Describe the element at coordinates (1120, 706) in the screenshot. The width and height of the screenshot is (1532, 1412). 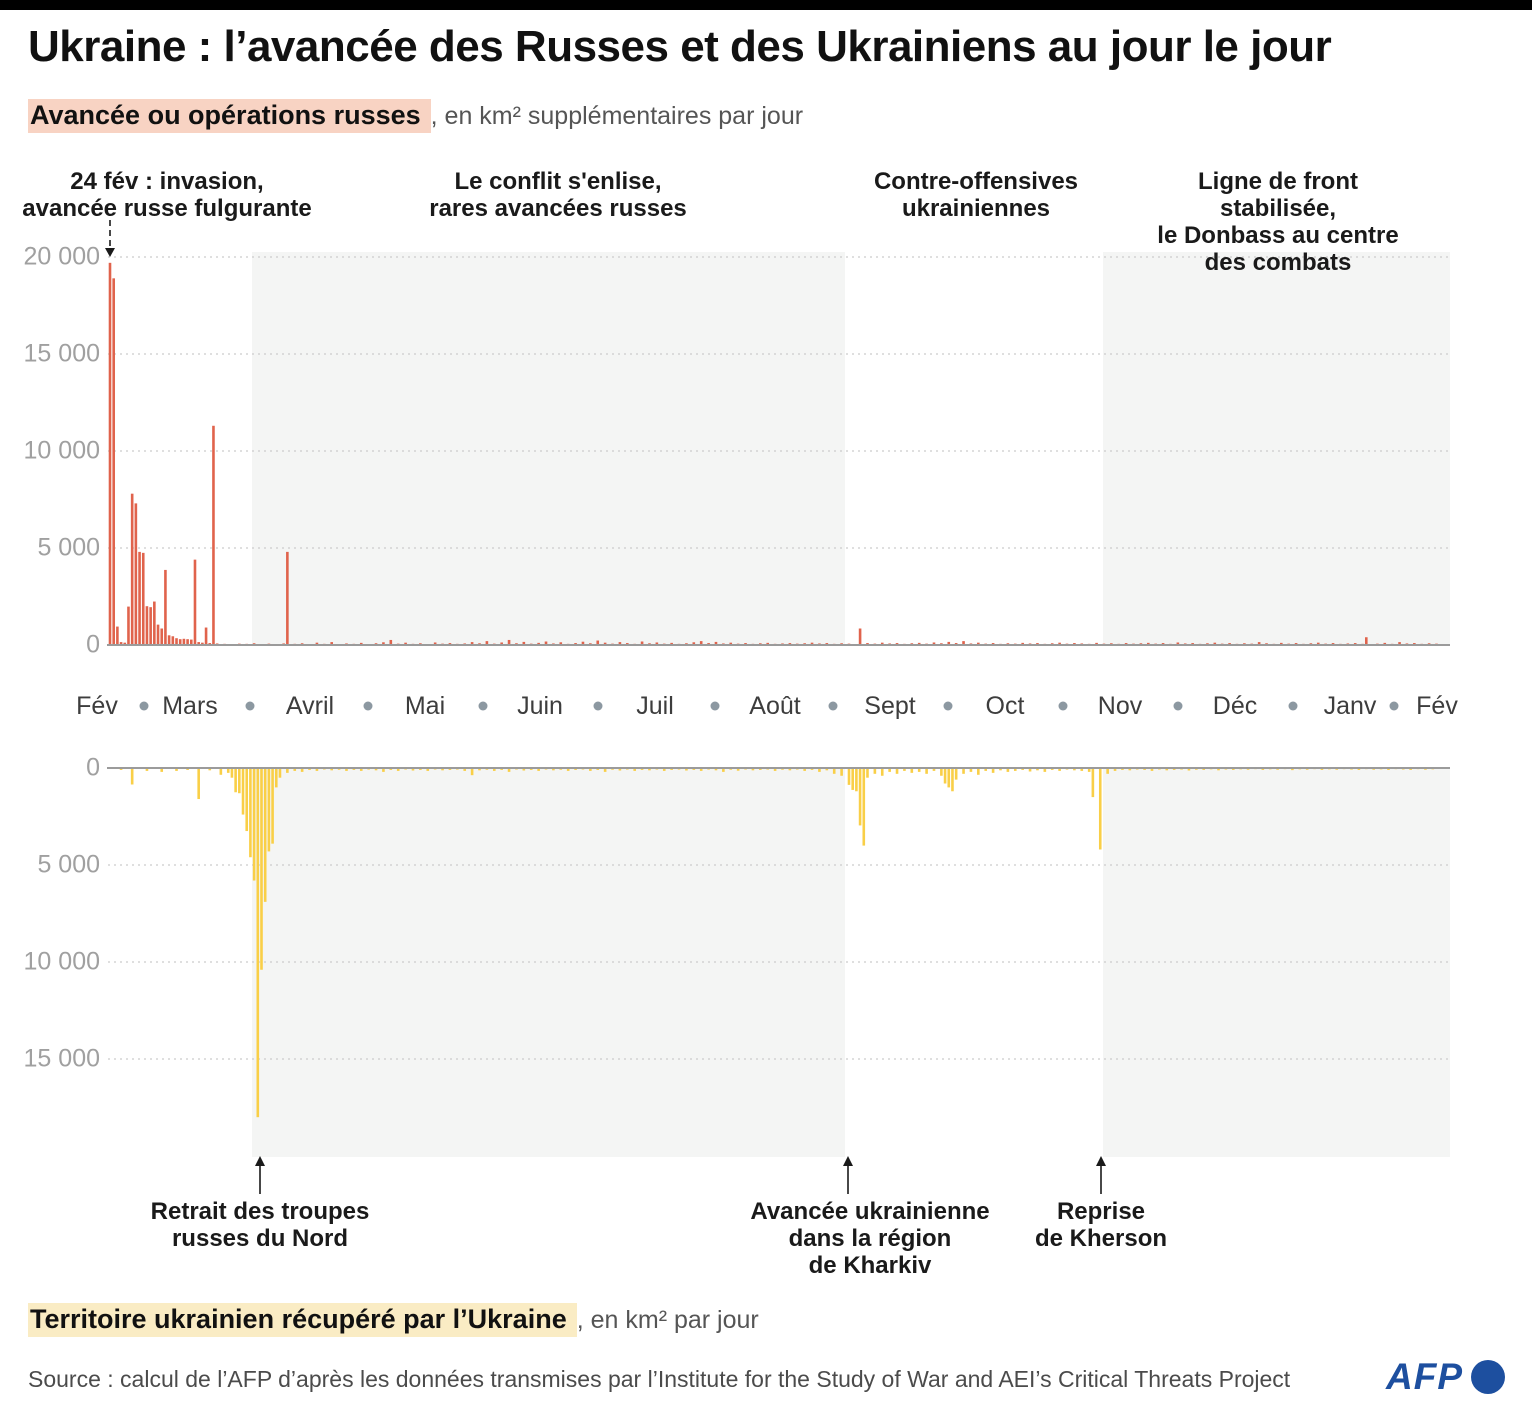
I see `month-label: Nov` at that location.